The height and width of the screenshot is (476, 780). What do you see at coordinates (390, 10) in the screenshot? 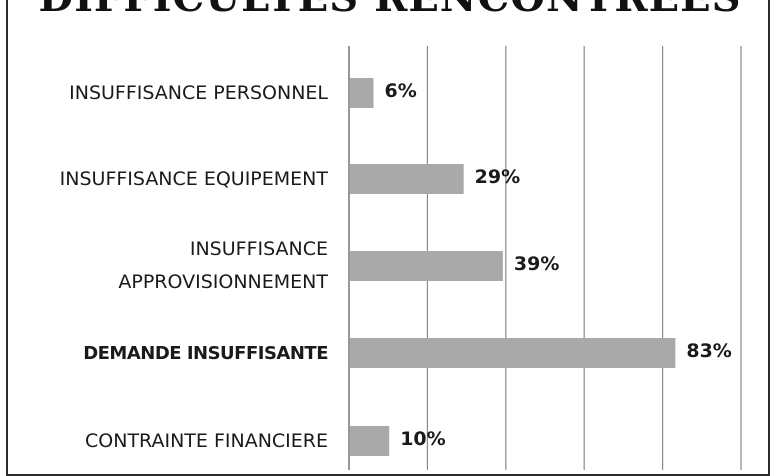
I see `chart-title: DIFFICULTES RENCONTREES` at bounding box center [390, 10].